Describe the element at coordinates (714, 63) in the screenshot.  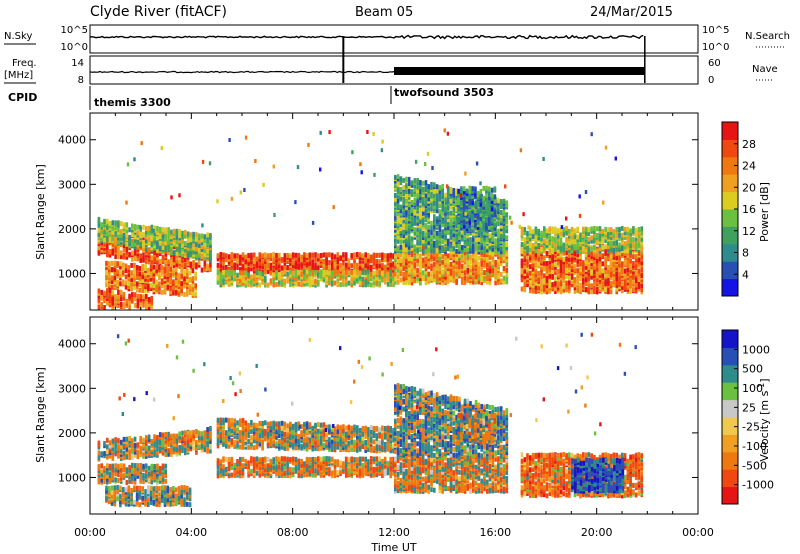
I see `nave-tick-top: 60` at that location.